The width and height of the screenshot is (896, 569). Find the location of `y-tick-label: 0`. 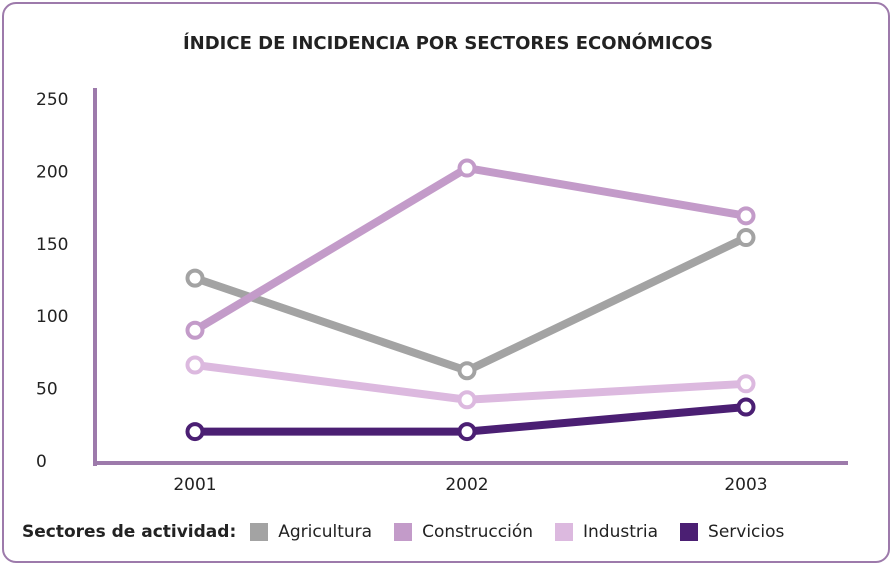

y-tick-label: 0 is located at coordinates (41, 462).